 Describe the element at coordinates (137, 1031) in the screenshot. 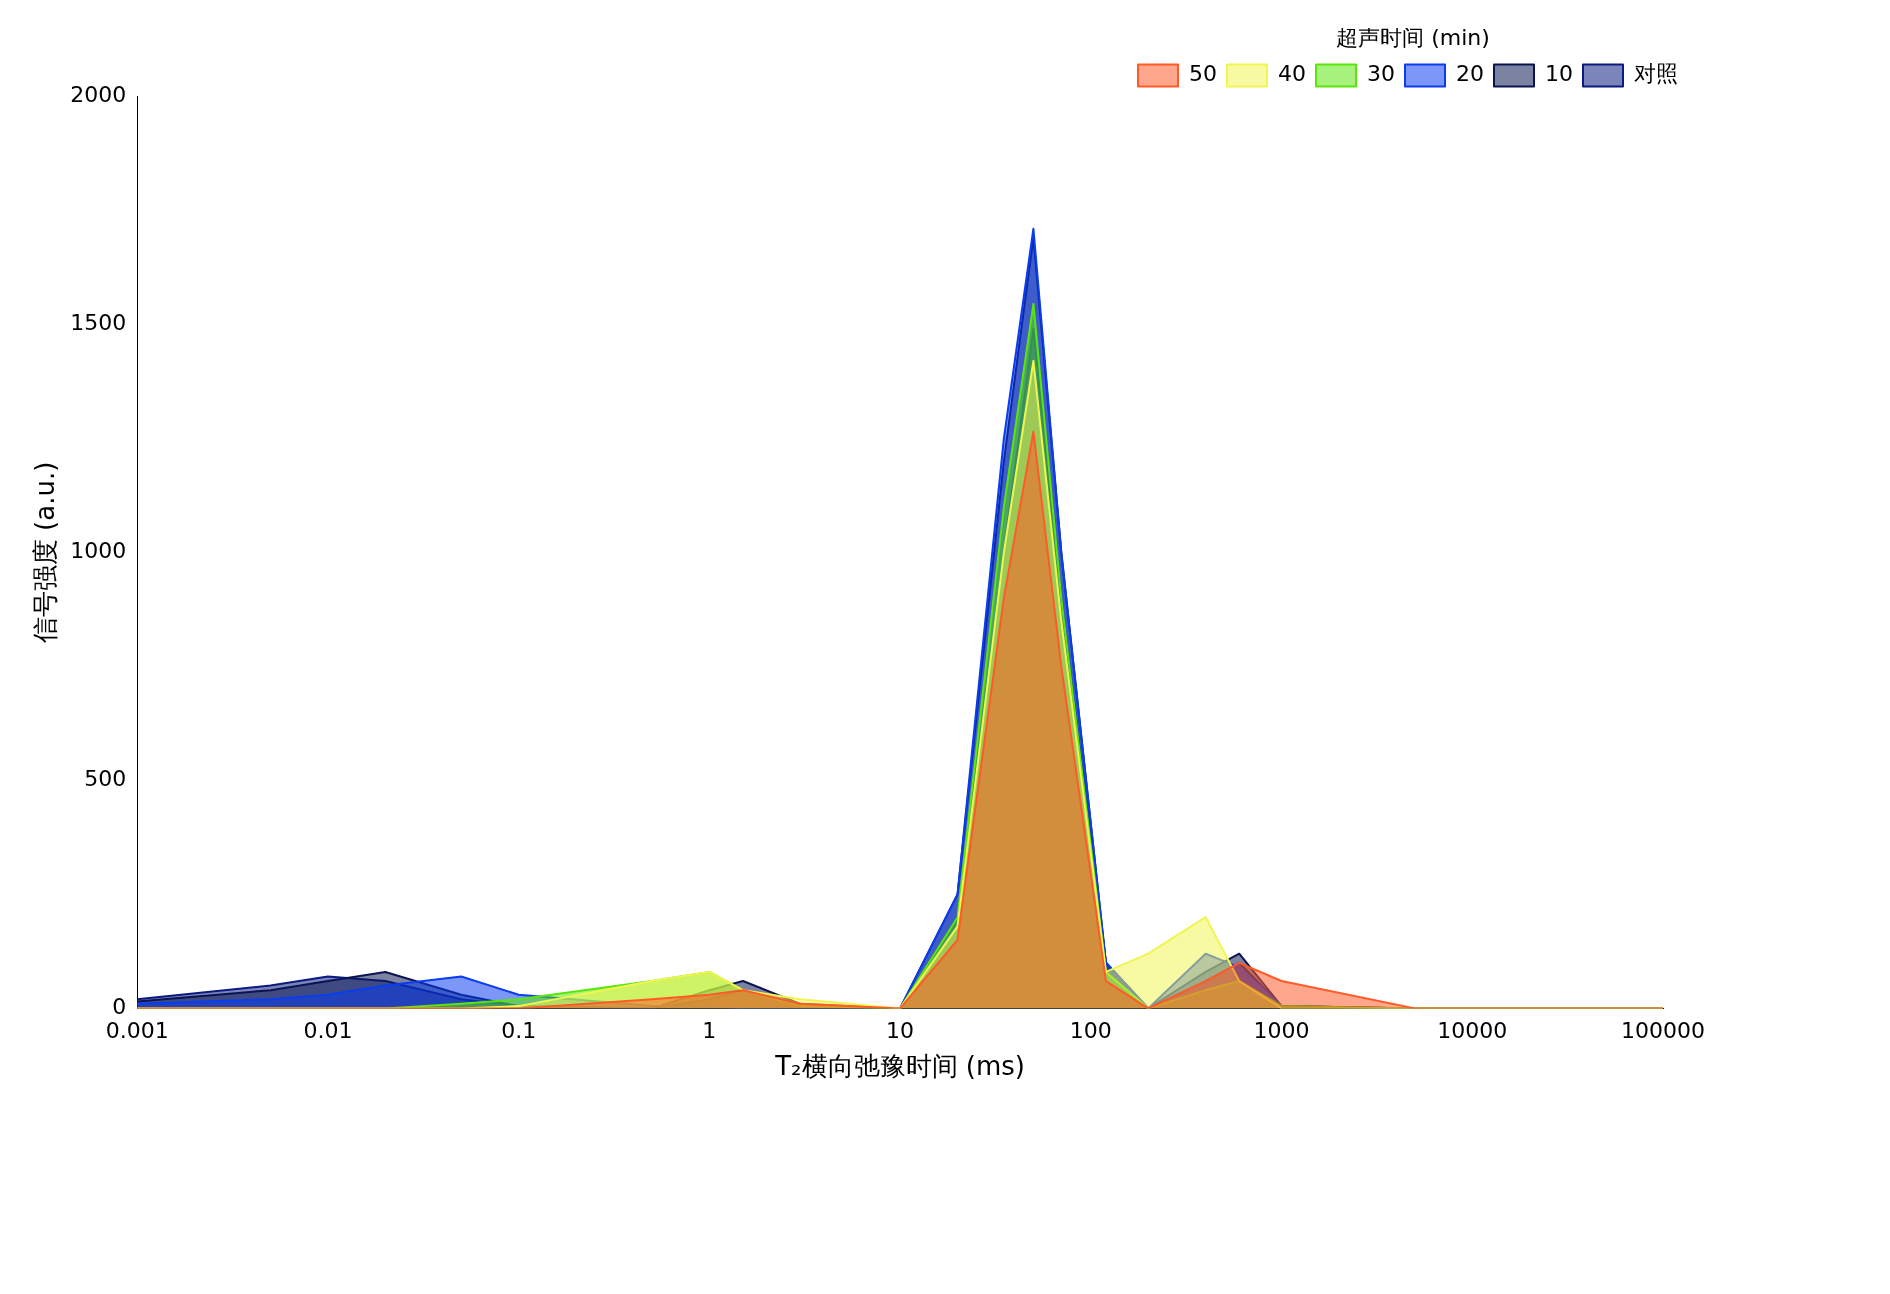

I see `x-tick-label: 0.001` at that location.